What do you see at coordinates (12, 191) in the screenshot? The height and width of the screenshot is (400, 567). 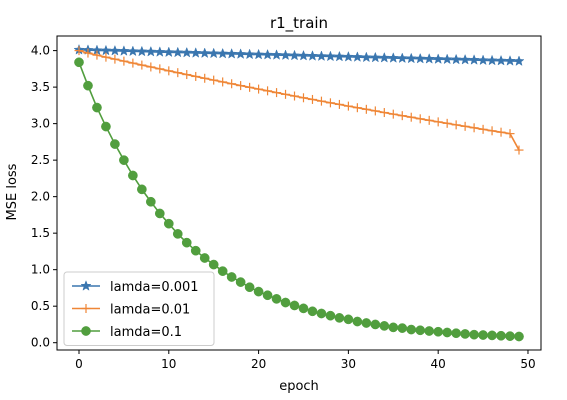 I see `y-axis-label: MSE loss` at bounding box center [12, 191].